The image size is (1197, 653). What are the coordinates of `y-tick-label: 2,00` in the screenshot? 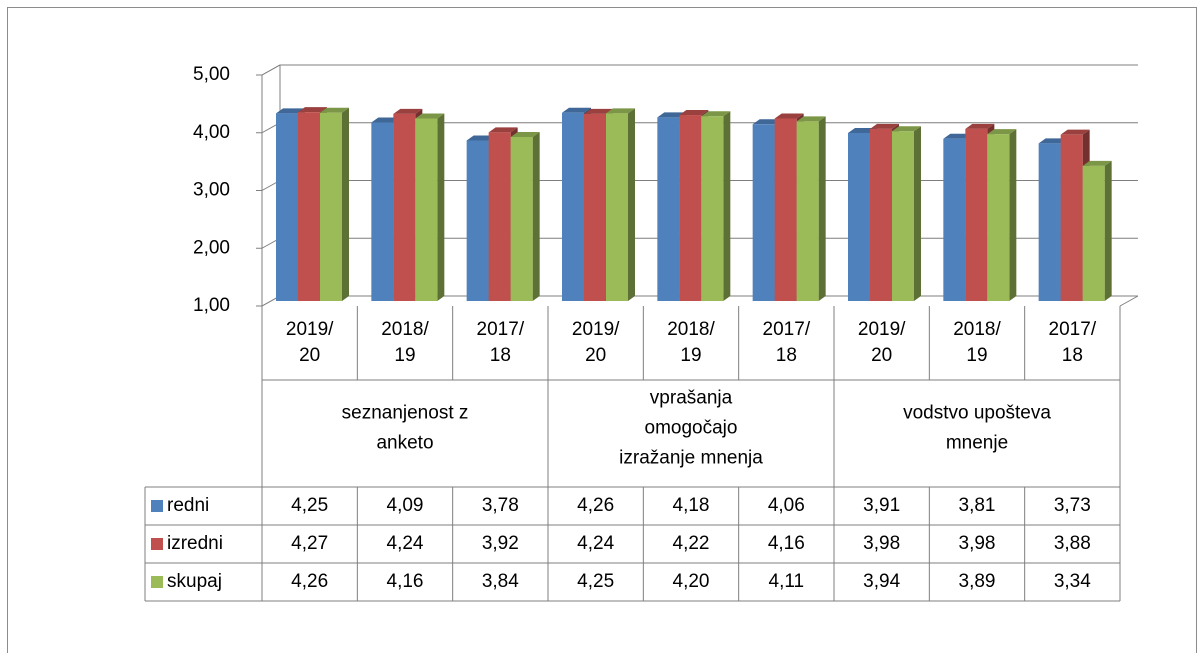 It's located at (211, 247).